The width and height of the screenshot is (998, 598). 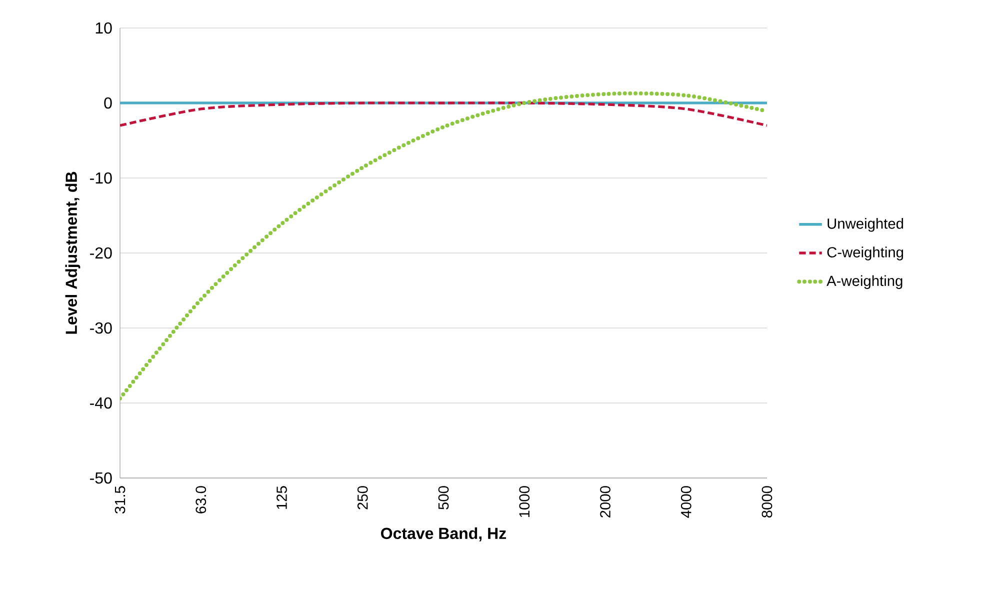 I want to click on x-tick-label: 500, so click(x=443, y=498).